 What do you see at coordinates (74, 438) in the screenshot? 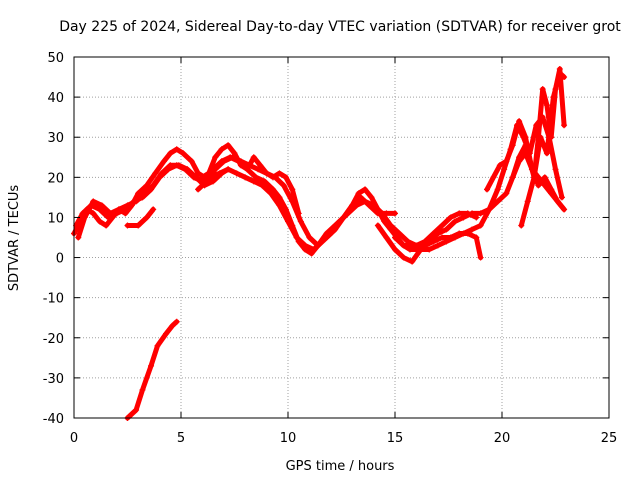
I see `x-tick-label: 0` at bounding box center [74, 438].